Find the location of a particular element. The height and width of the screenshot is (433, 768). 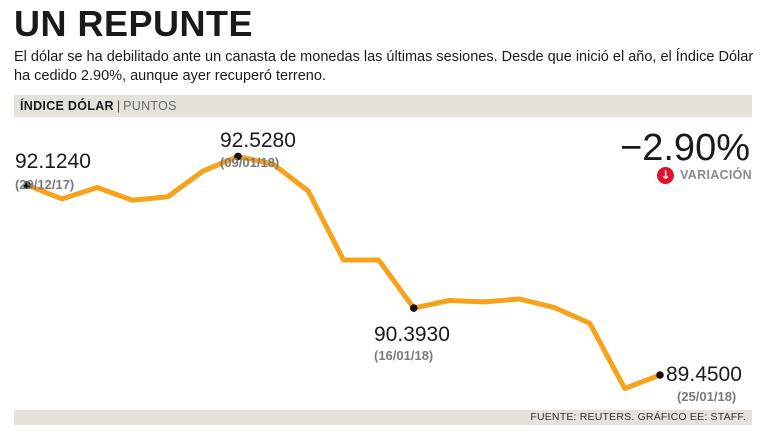

unit-label: PUNTOS is located at coordinates (150, 106).